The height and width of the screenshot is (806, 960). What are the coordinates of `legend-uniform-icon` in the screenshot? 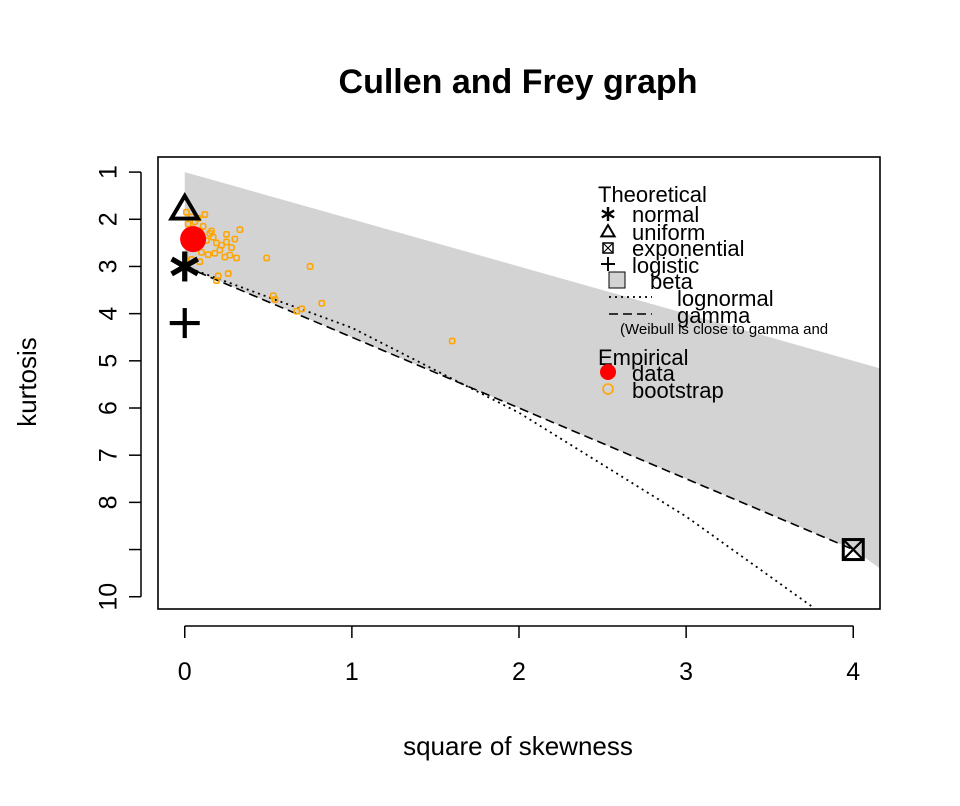 It's located at (608, 230).